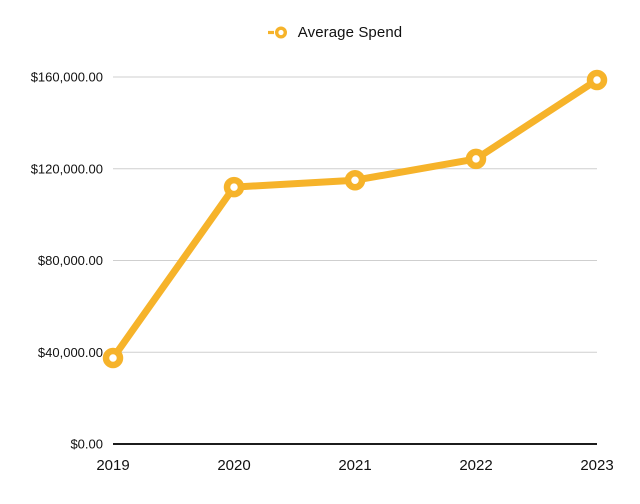 This screenshot has width=640, height=504. I want to click on legend: Average Spend, so click(320, 32).